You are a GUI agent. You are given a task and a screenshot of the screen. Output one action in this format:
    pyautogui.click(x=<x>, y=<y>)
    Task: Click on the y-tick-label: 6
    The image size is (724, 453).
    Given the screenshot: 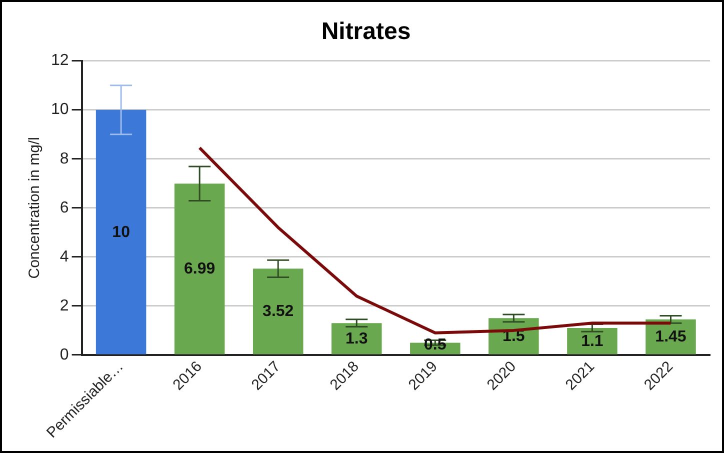 What is the action you would take?
    pyautogui.click(x=64, y=207)
    